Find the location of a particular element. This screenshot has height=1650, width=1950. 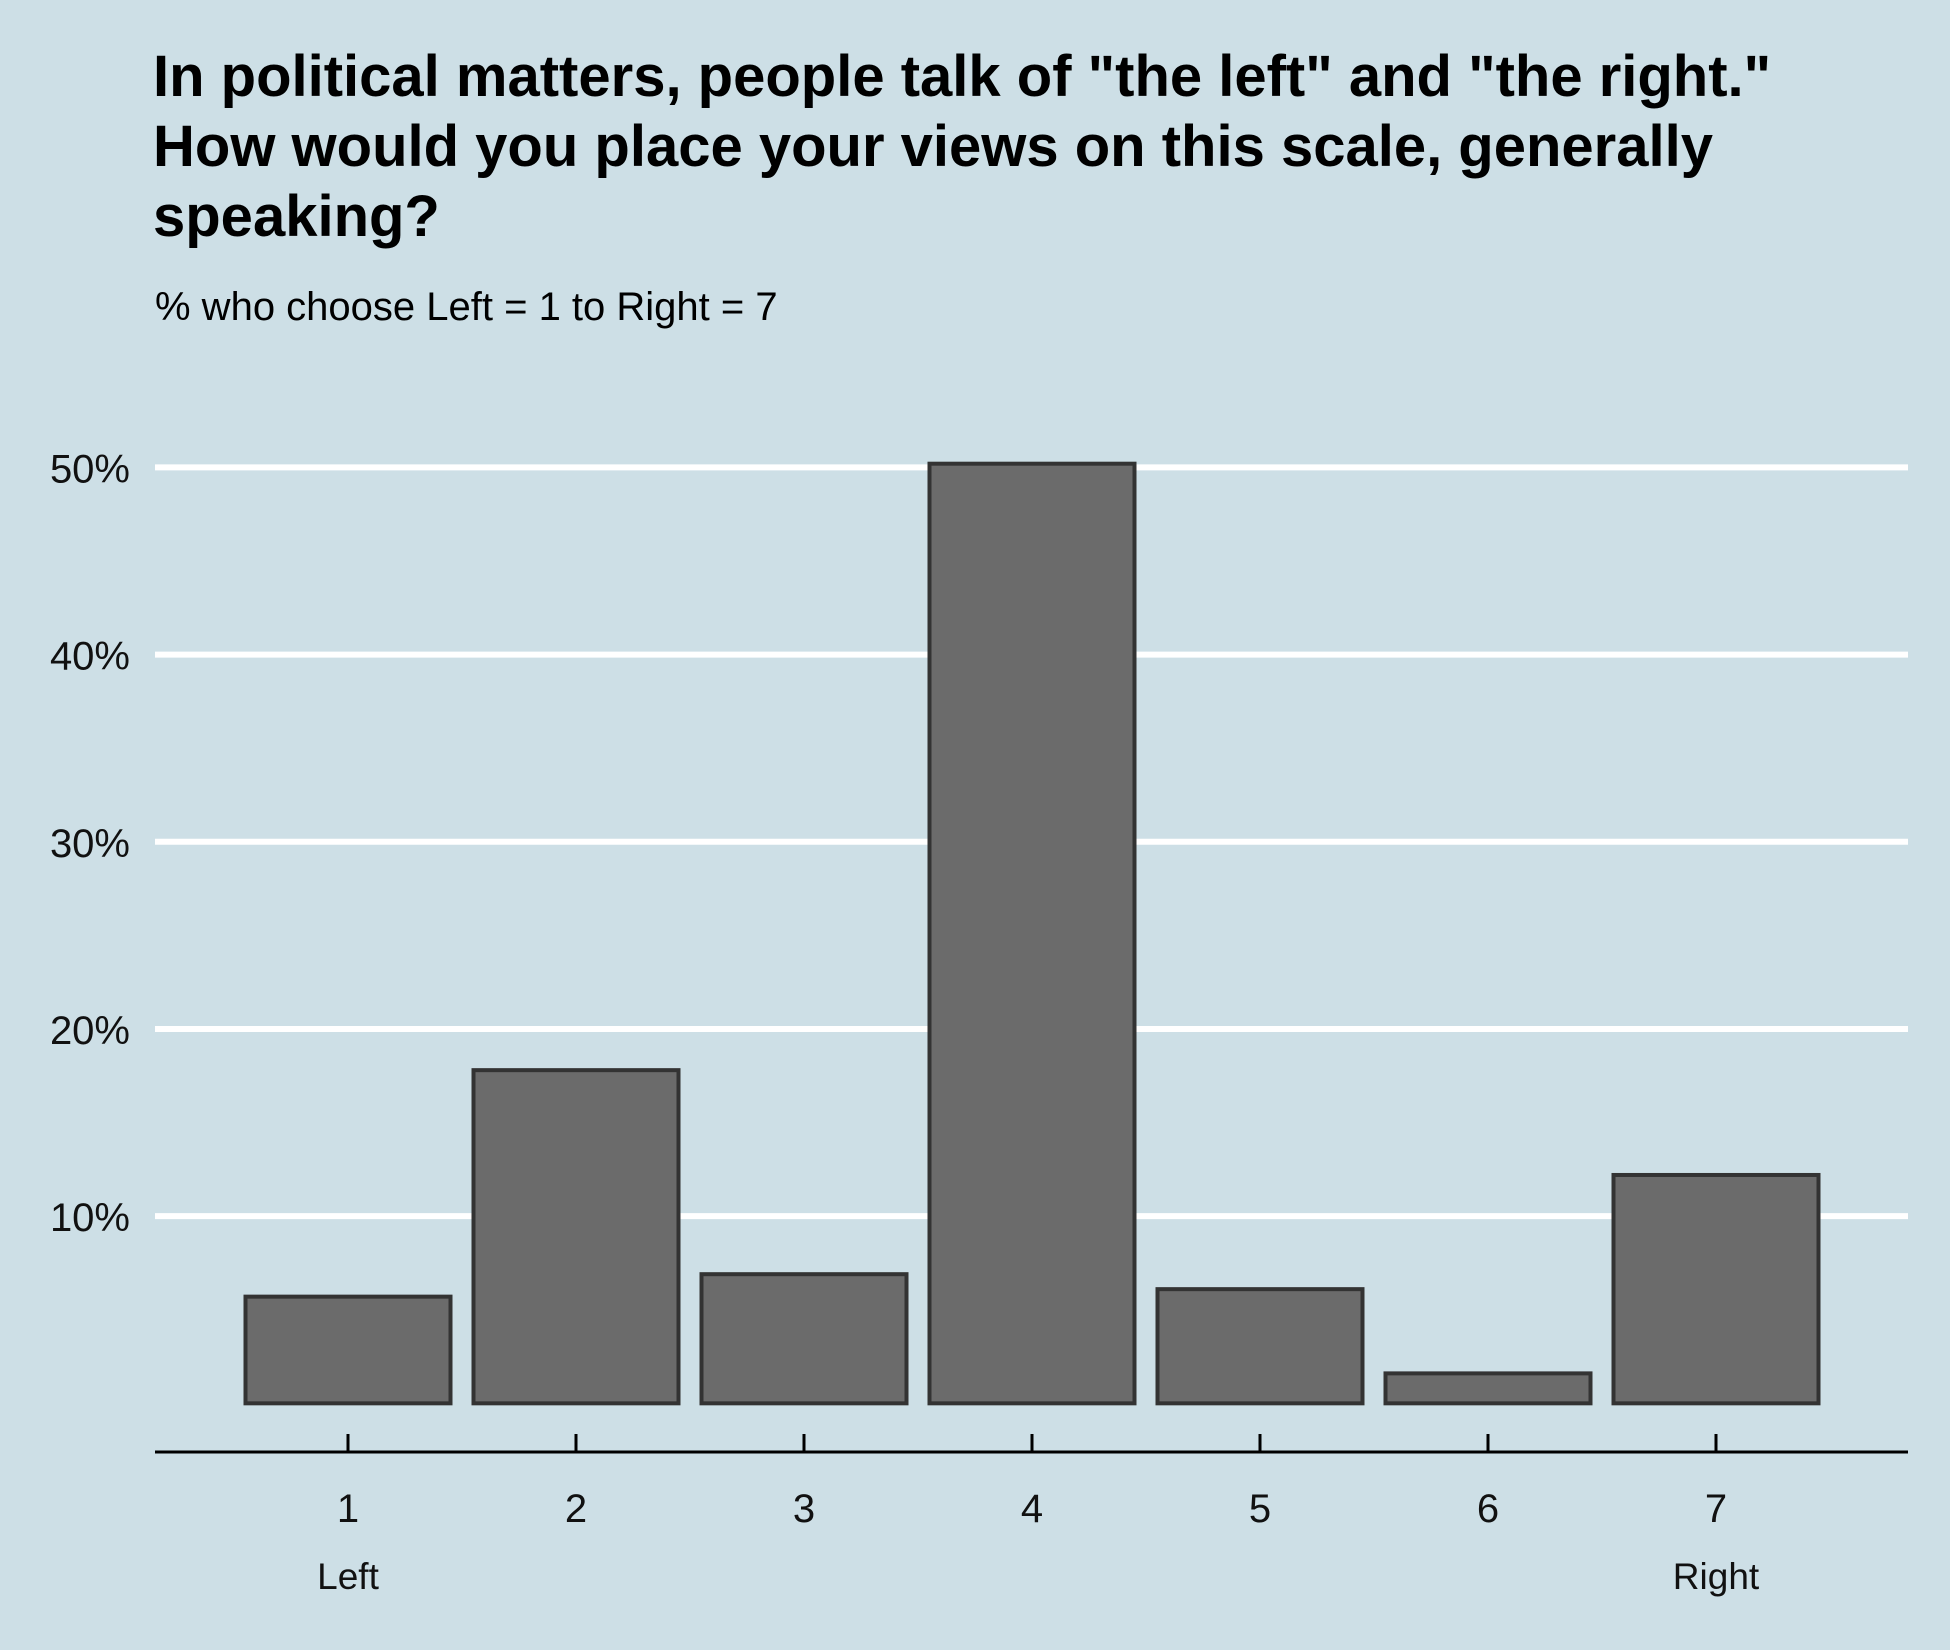

y-tick-label: 40% is located at coordinates (90, 657).